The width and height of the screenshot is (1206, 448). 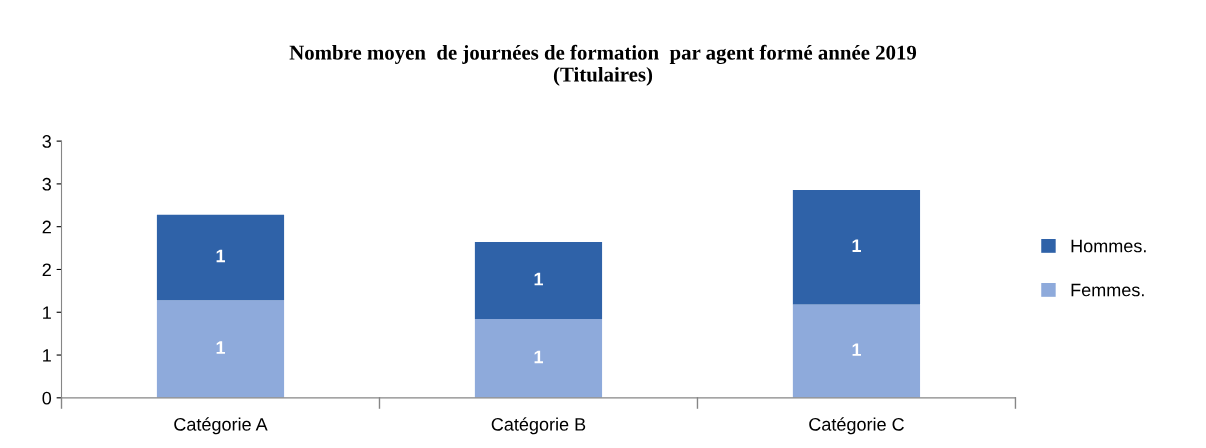 I want to click on x-tick-label: Catégorie C, so click(x=856, y=426).